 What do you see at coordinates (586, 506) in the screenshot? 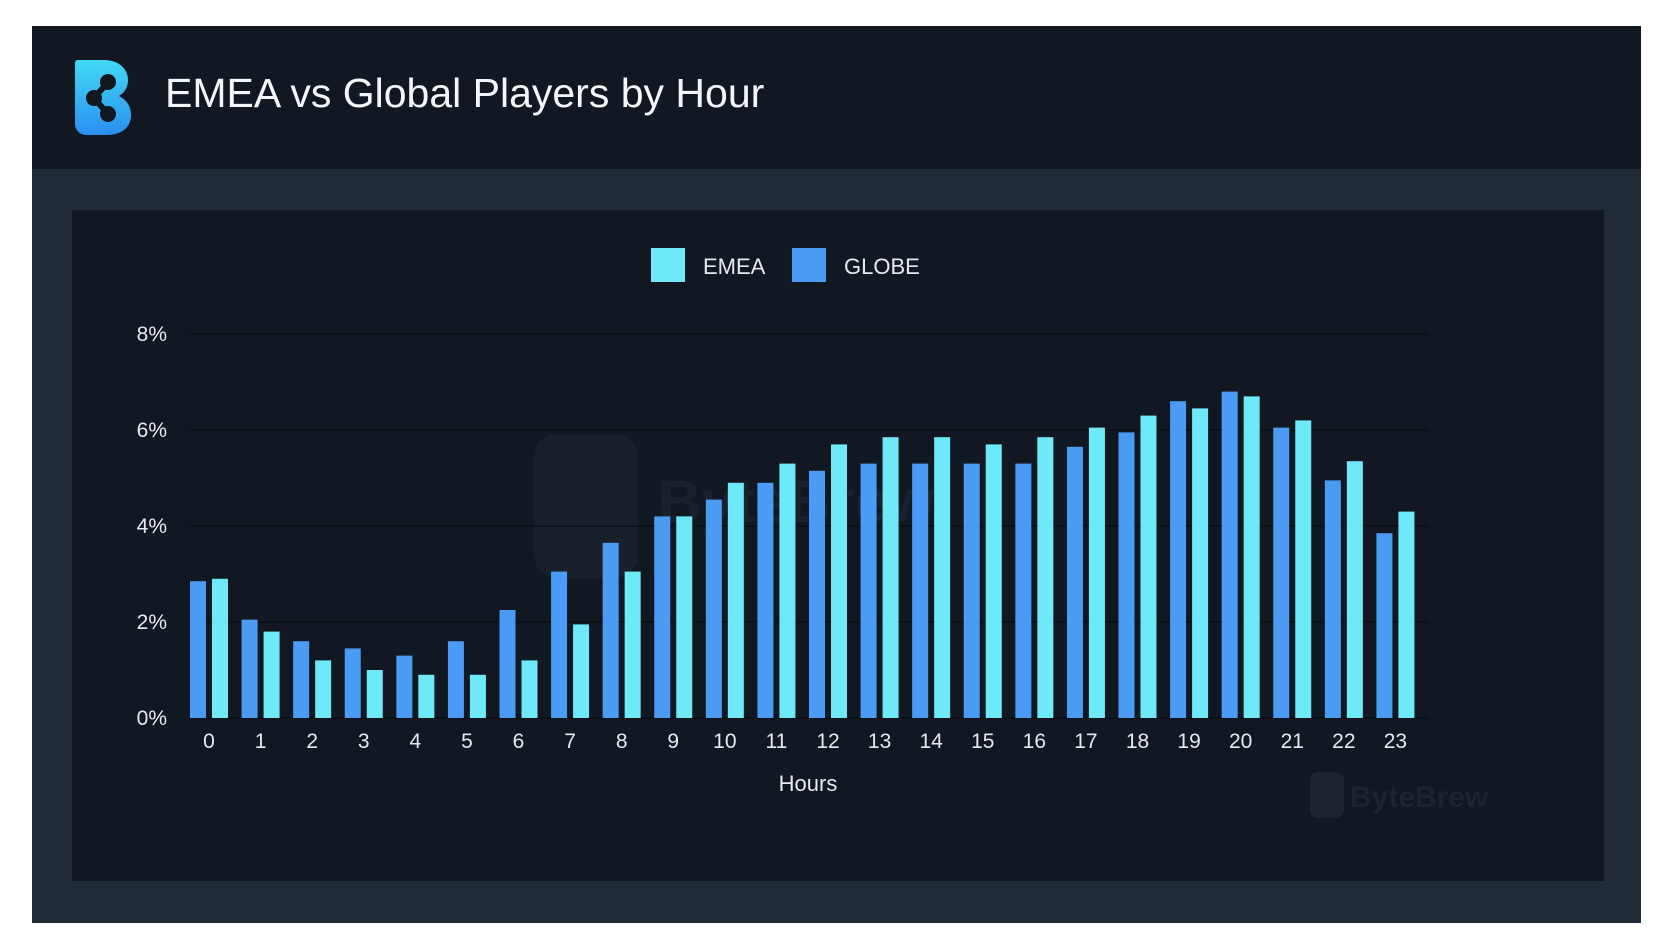
I see `watermark-logo-icon` at bounding box center [586, 506].